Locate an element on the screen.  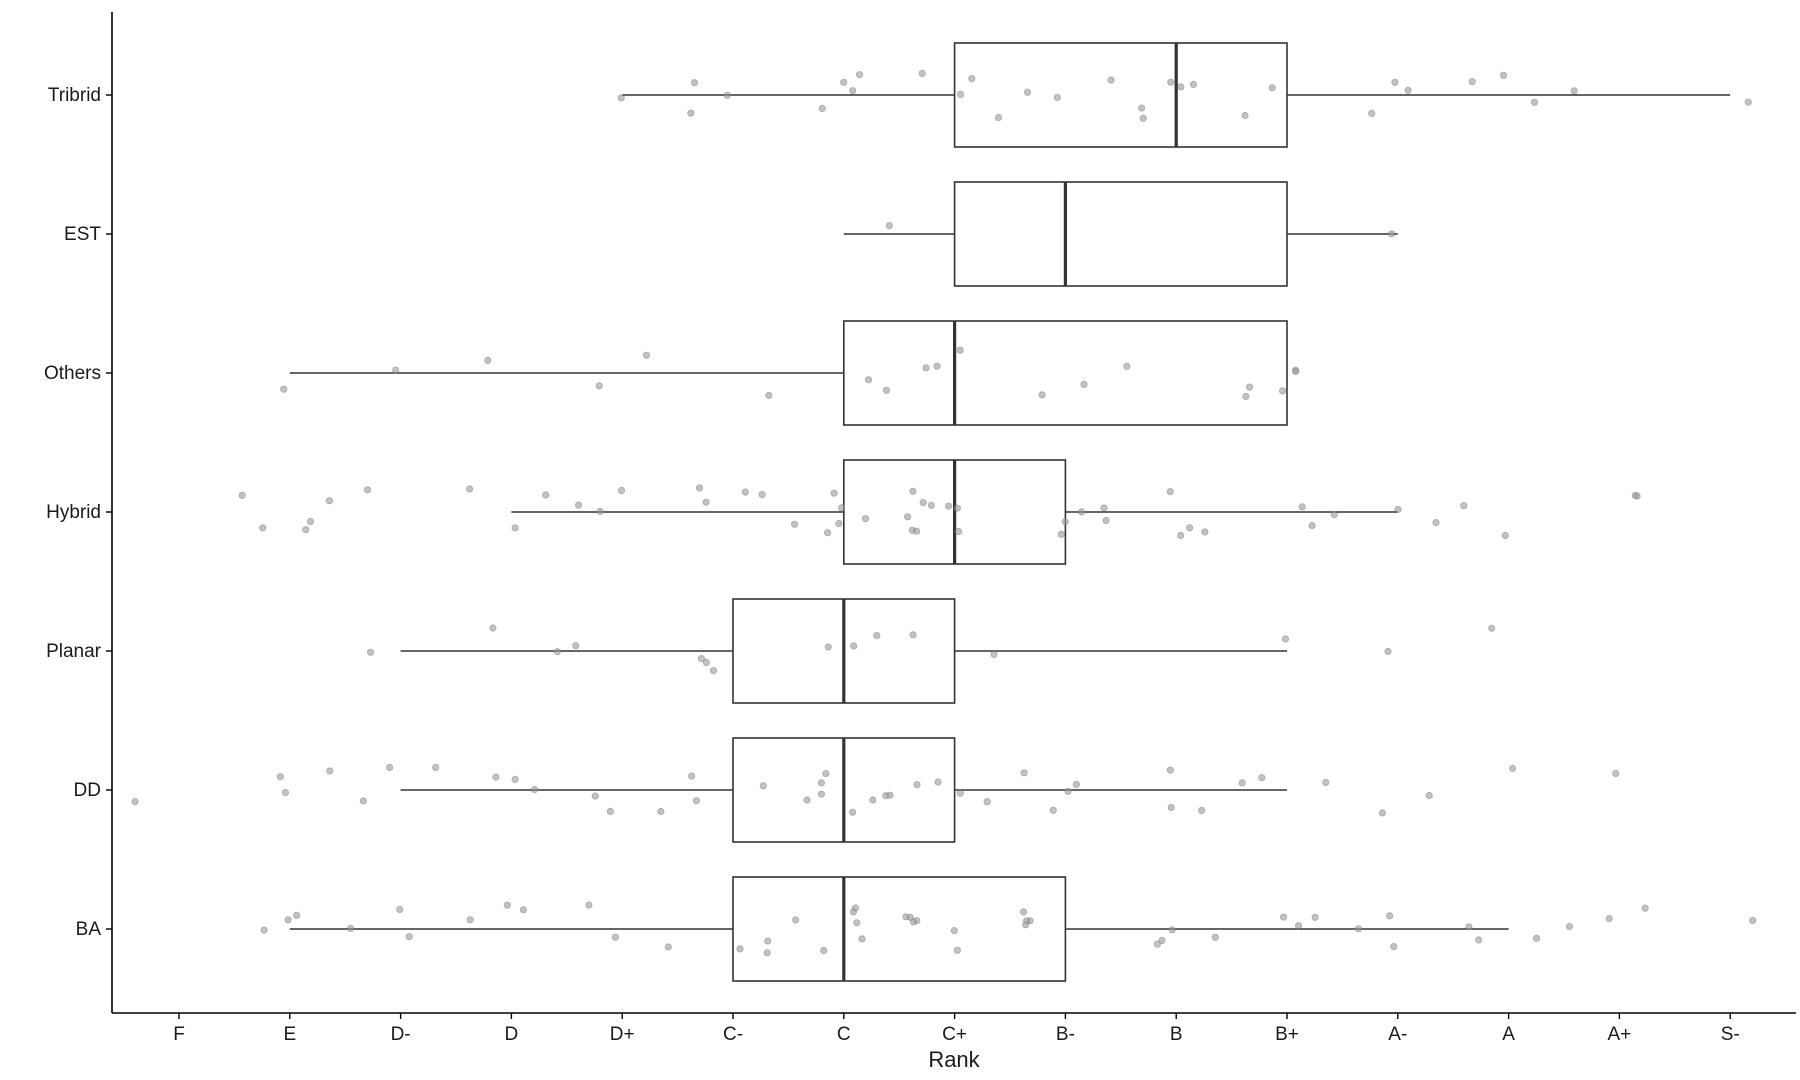
box-ba is located at coordinates (899, 929).